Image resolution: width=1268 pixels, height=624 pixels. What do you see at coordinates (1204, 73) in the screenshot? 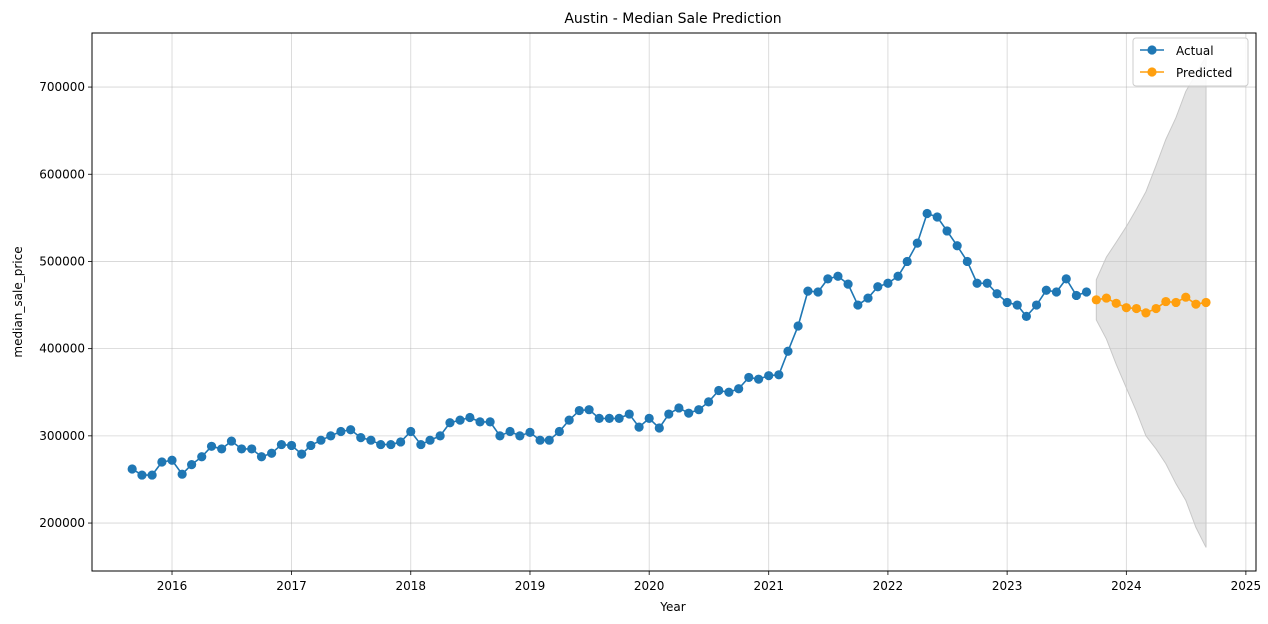
I see `legend-predicted-label: Predicted` at bounding box center [1204, 73].